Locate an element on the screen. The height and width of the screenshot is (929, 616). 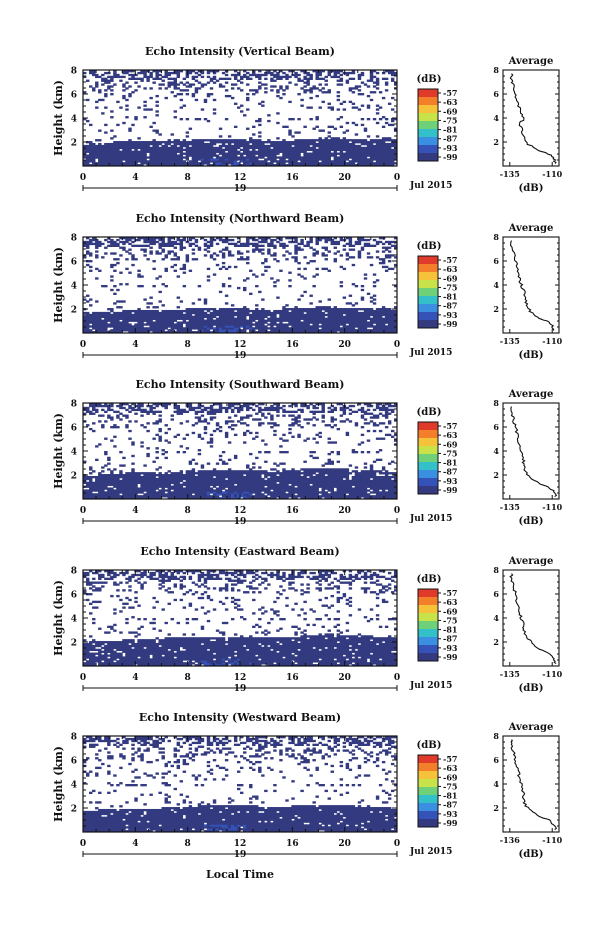
y-axis-label: Height (km) is located at coordinates (58, 285).